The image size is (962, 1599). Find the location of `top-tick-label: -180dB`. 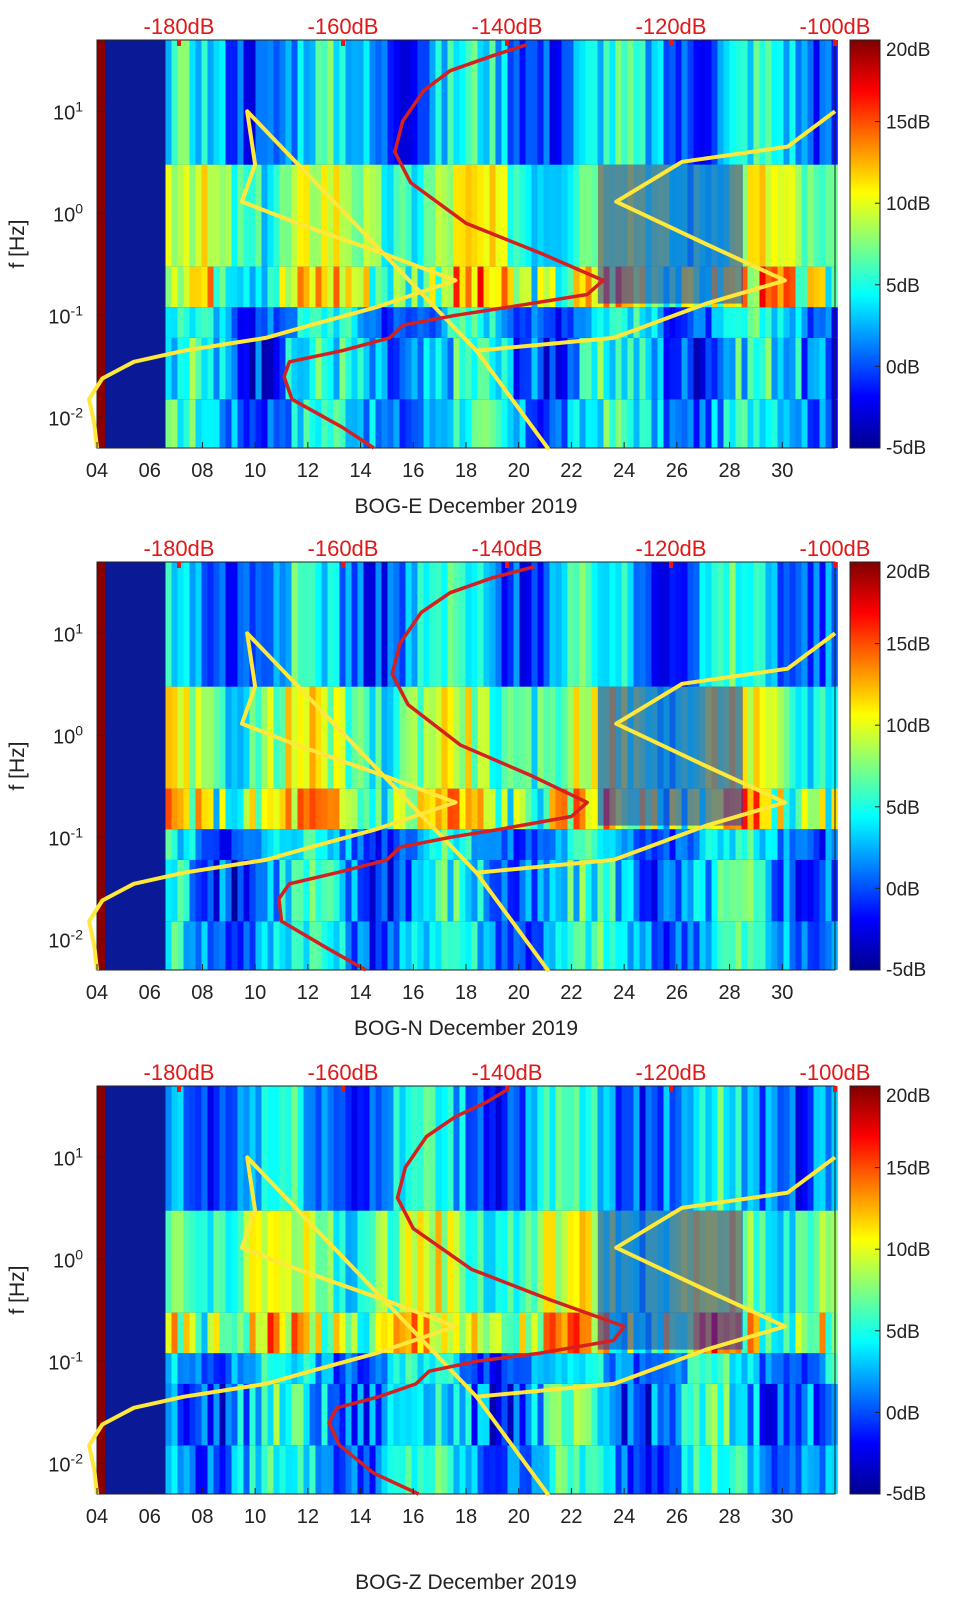

top-tick-label: -180dB is located at coordinates (179, 1072).